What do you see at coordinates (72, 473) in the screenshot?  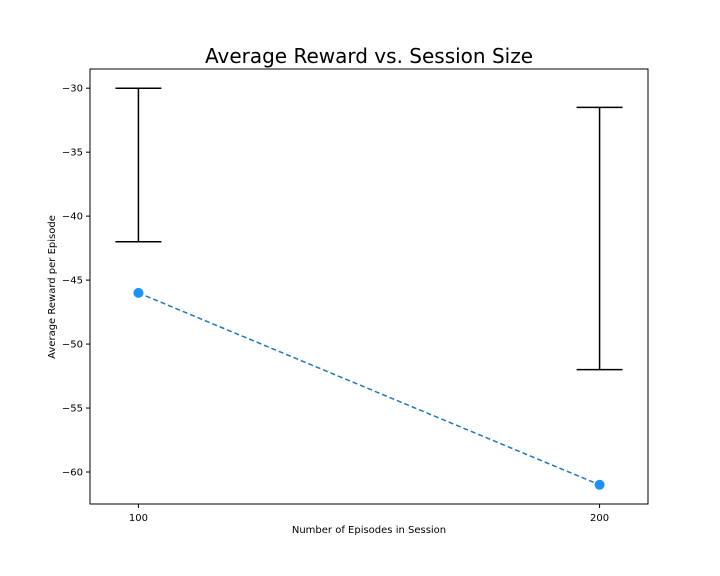 I see `y-tick-label-6: −60` at bounding box center [72, 473].